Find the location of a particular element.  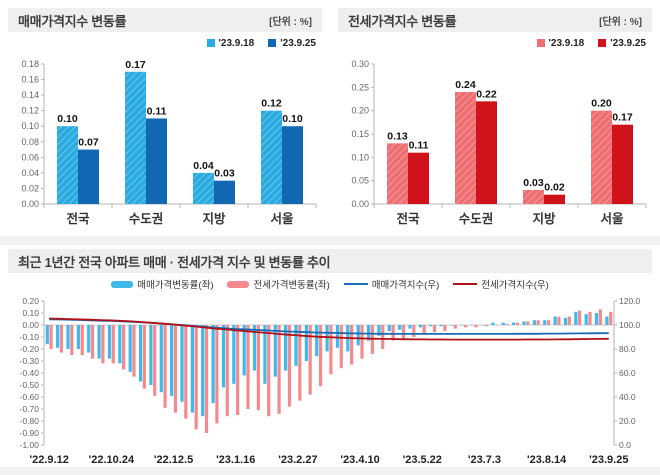

legend-label: 전세가격변동률(좌) is located at coordinates (291, 285).